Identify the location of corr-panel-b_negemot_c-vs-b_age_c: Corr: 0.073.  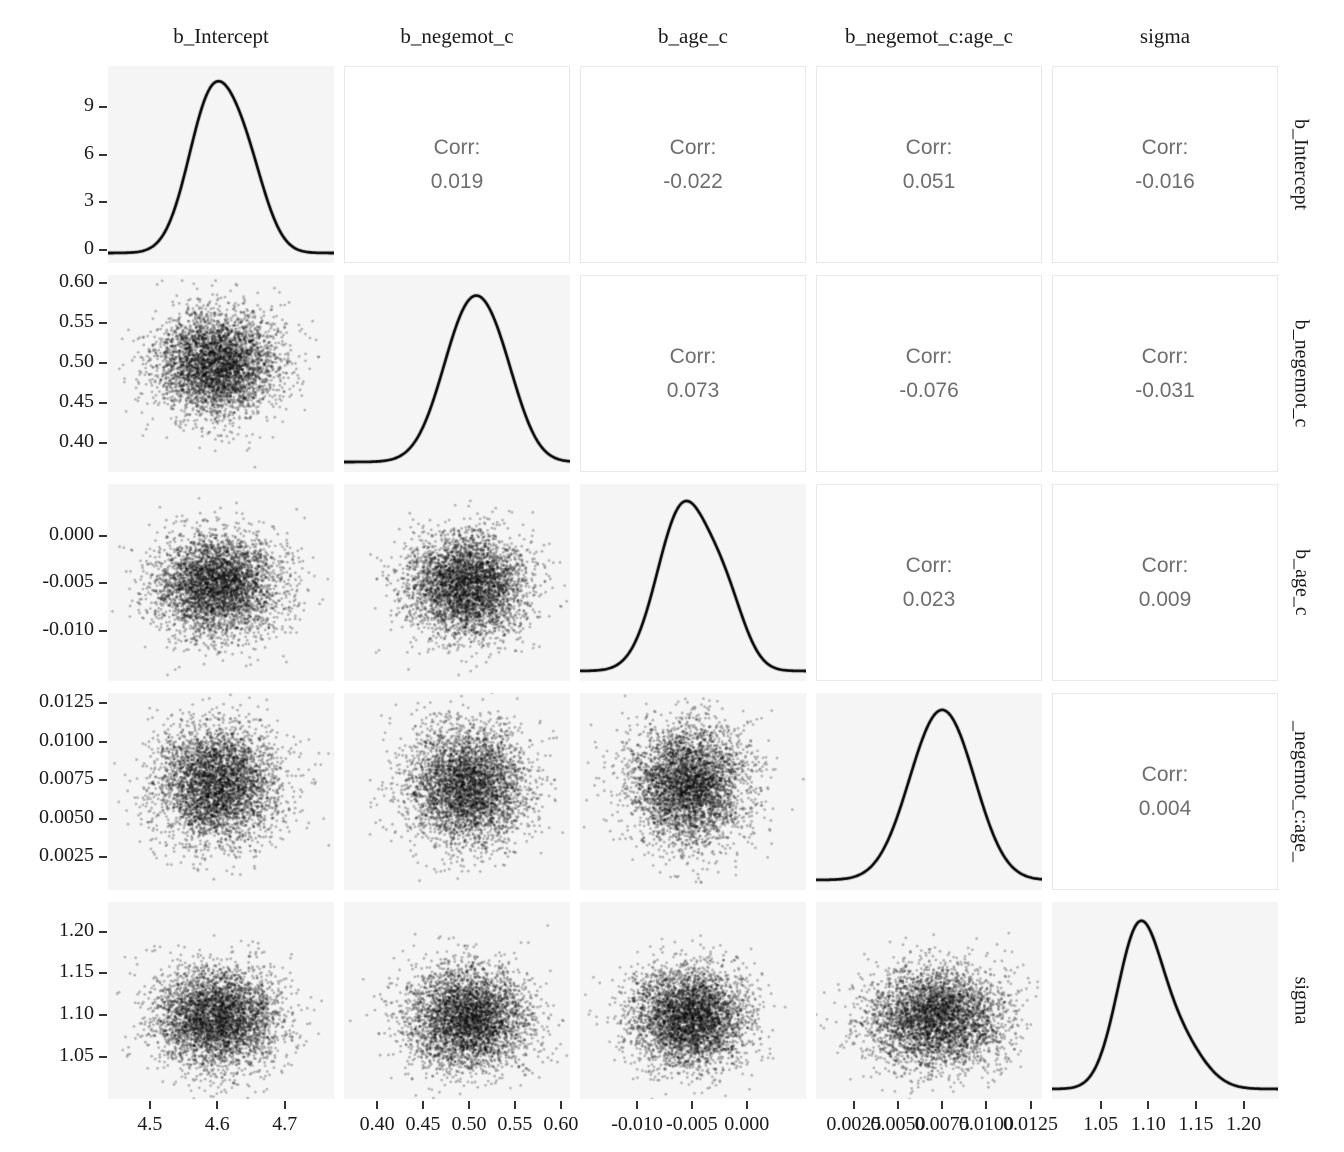
(693, 373).